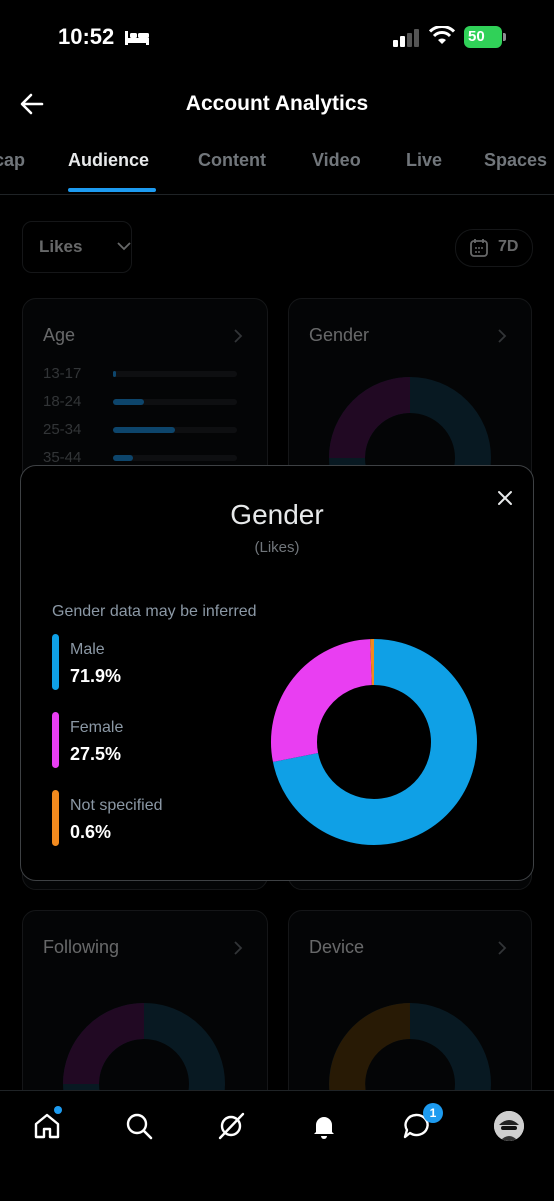 Image resolution: width=554 pixels, height=1201 pixels. Describe the element at coordinates (108, 160) in the screenshot. I see `tab-audience: Audience` at that location.